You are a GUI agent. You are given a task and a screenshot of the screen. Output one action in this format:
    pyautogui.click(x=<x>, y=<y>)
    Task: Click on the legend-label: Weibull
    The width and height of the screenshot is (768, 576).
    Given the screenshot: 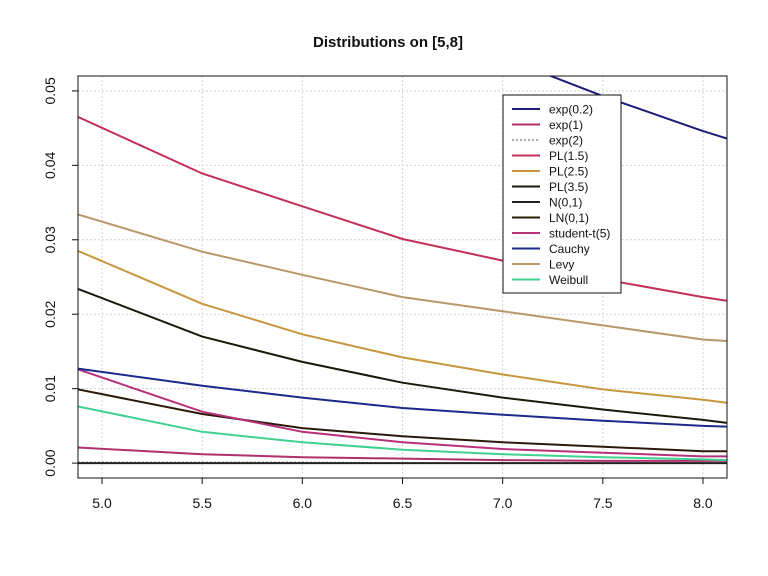 What is the action you would take?
    pyautogui.click(x=568, y=280)
    